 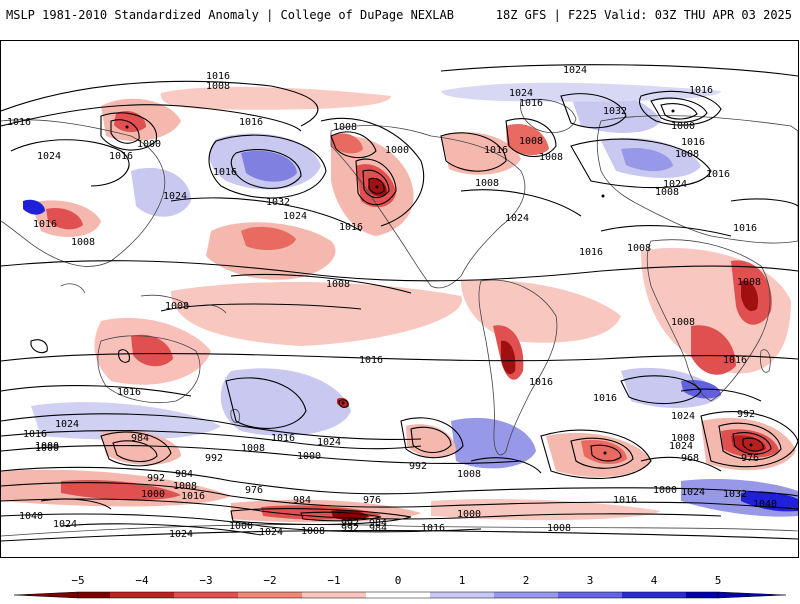 I want to click on coastline-asia-west, so click(x=83, y=193).